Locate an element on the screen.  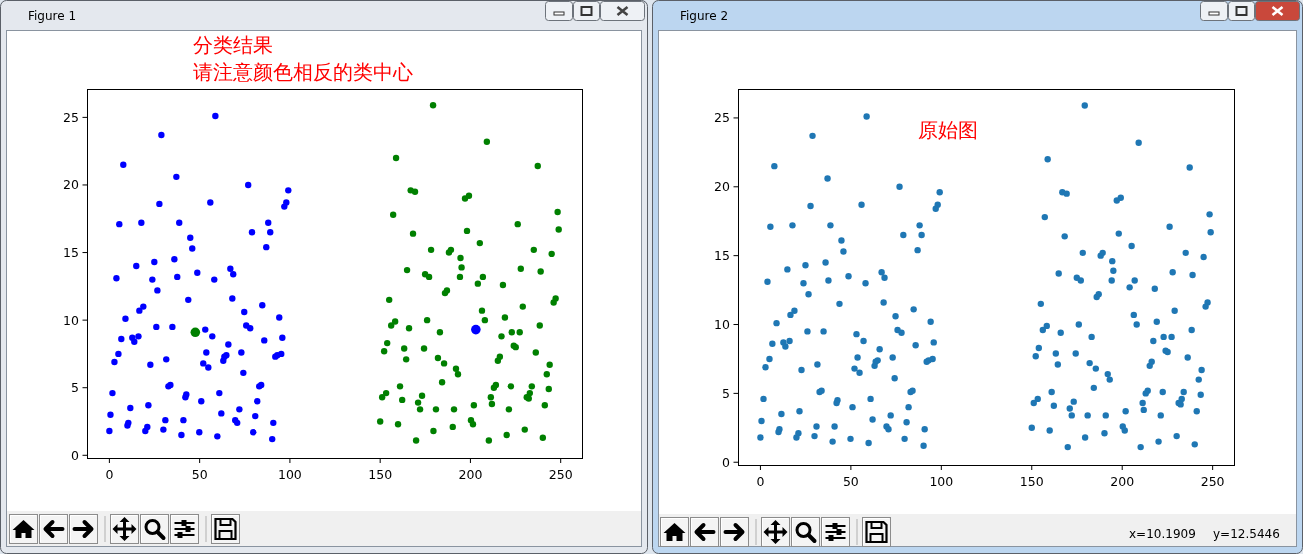
text: 原始图 is located at coordinates (948, 130).